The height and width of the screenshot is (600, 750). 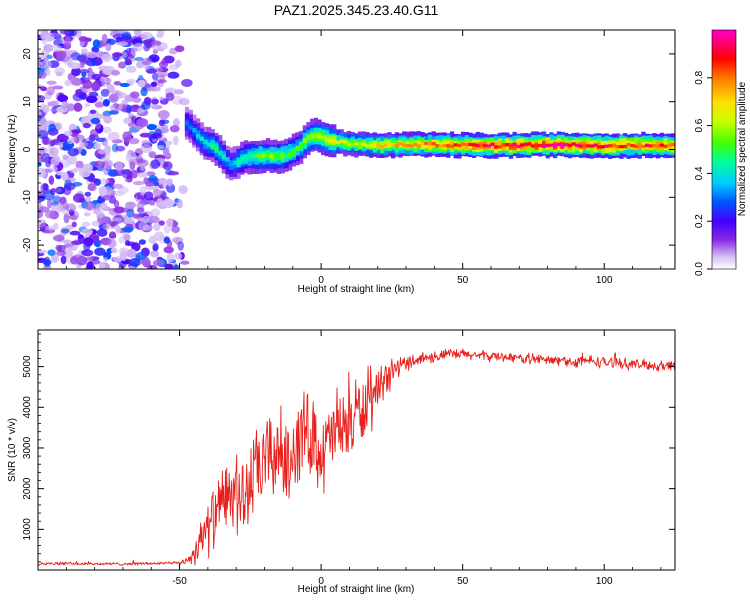 What do you see at coordinates (604, 280) in the screenshot?
I see `spectrogram-x-tick-label: 100` at bounding box center [604, 280].